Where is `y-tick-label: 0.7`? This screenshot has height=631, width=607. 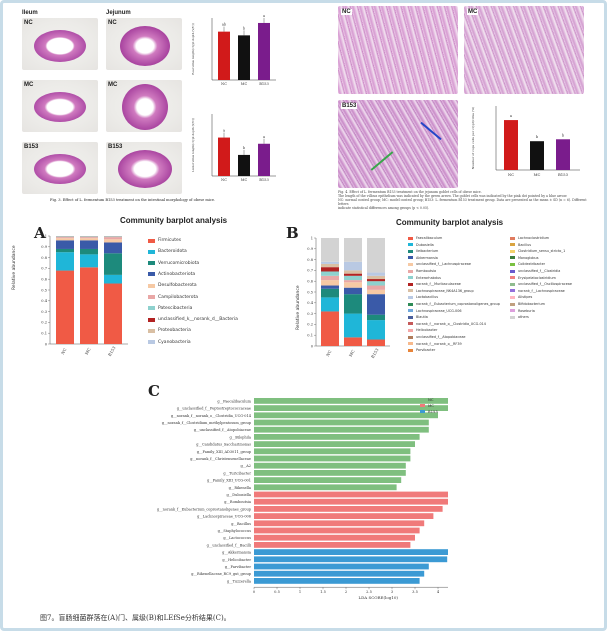
y-tick-label: 0.7 is located at coordinates (310, 271).